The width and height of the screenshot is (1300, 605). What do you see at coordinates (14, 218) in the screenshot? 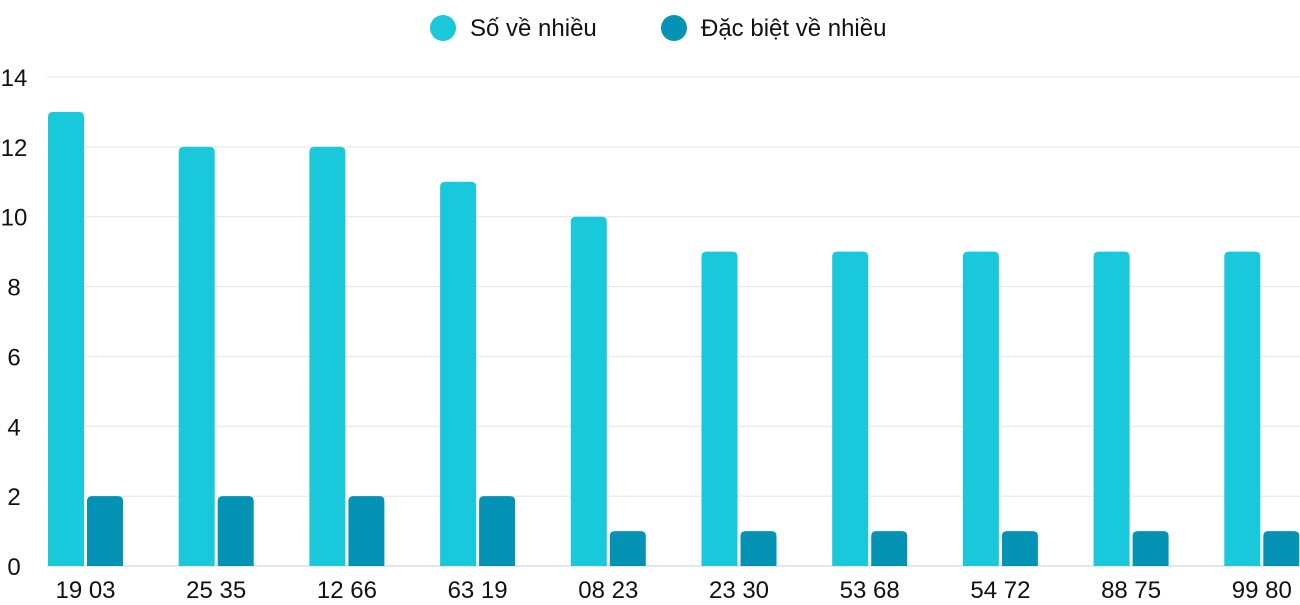
I see `y-tick-label: 10` at bounding box center [14, 218].